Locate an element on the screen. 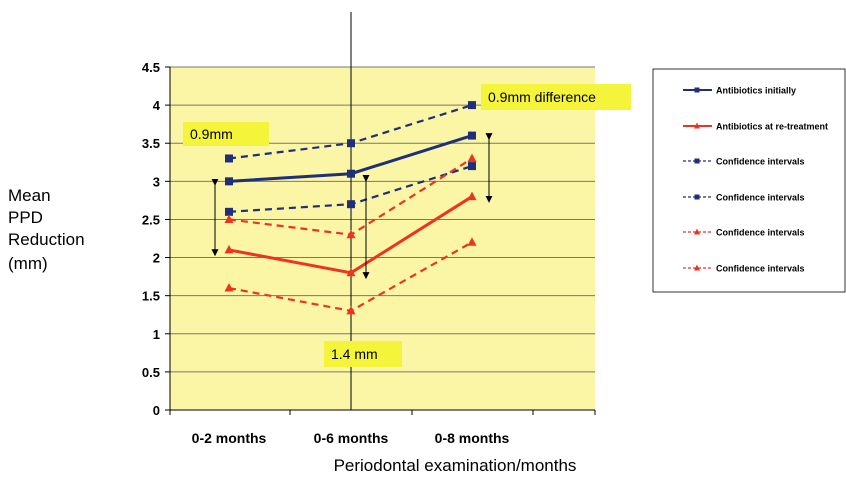  x-tick-label: 0-2 months is located at coordinates (229, 438).